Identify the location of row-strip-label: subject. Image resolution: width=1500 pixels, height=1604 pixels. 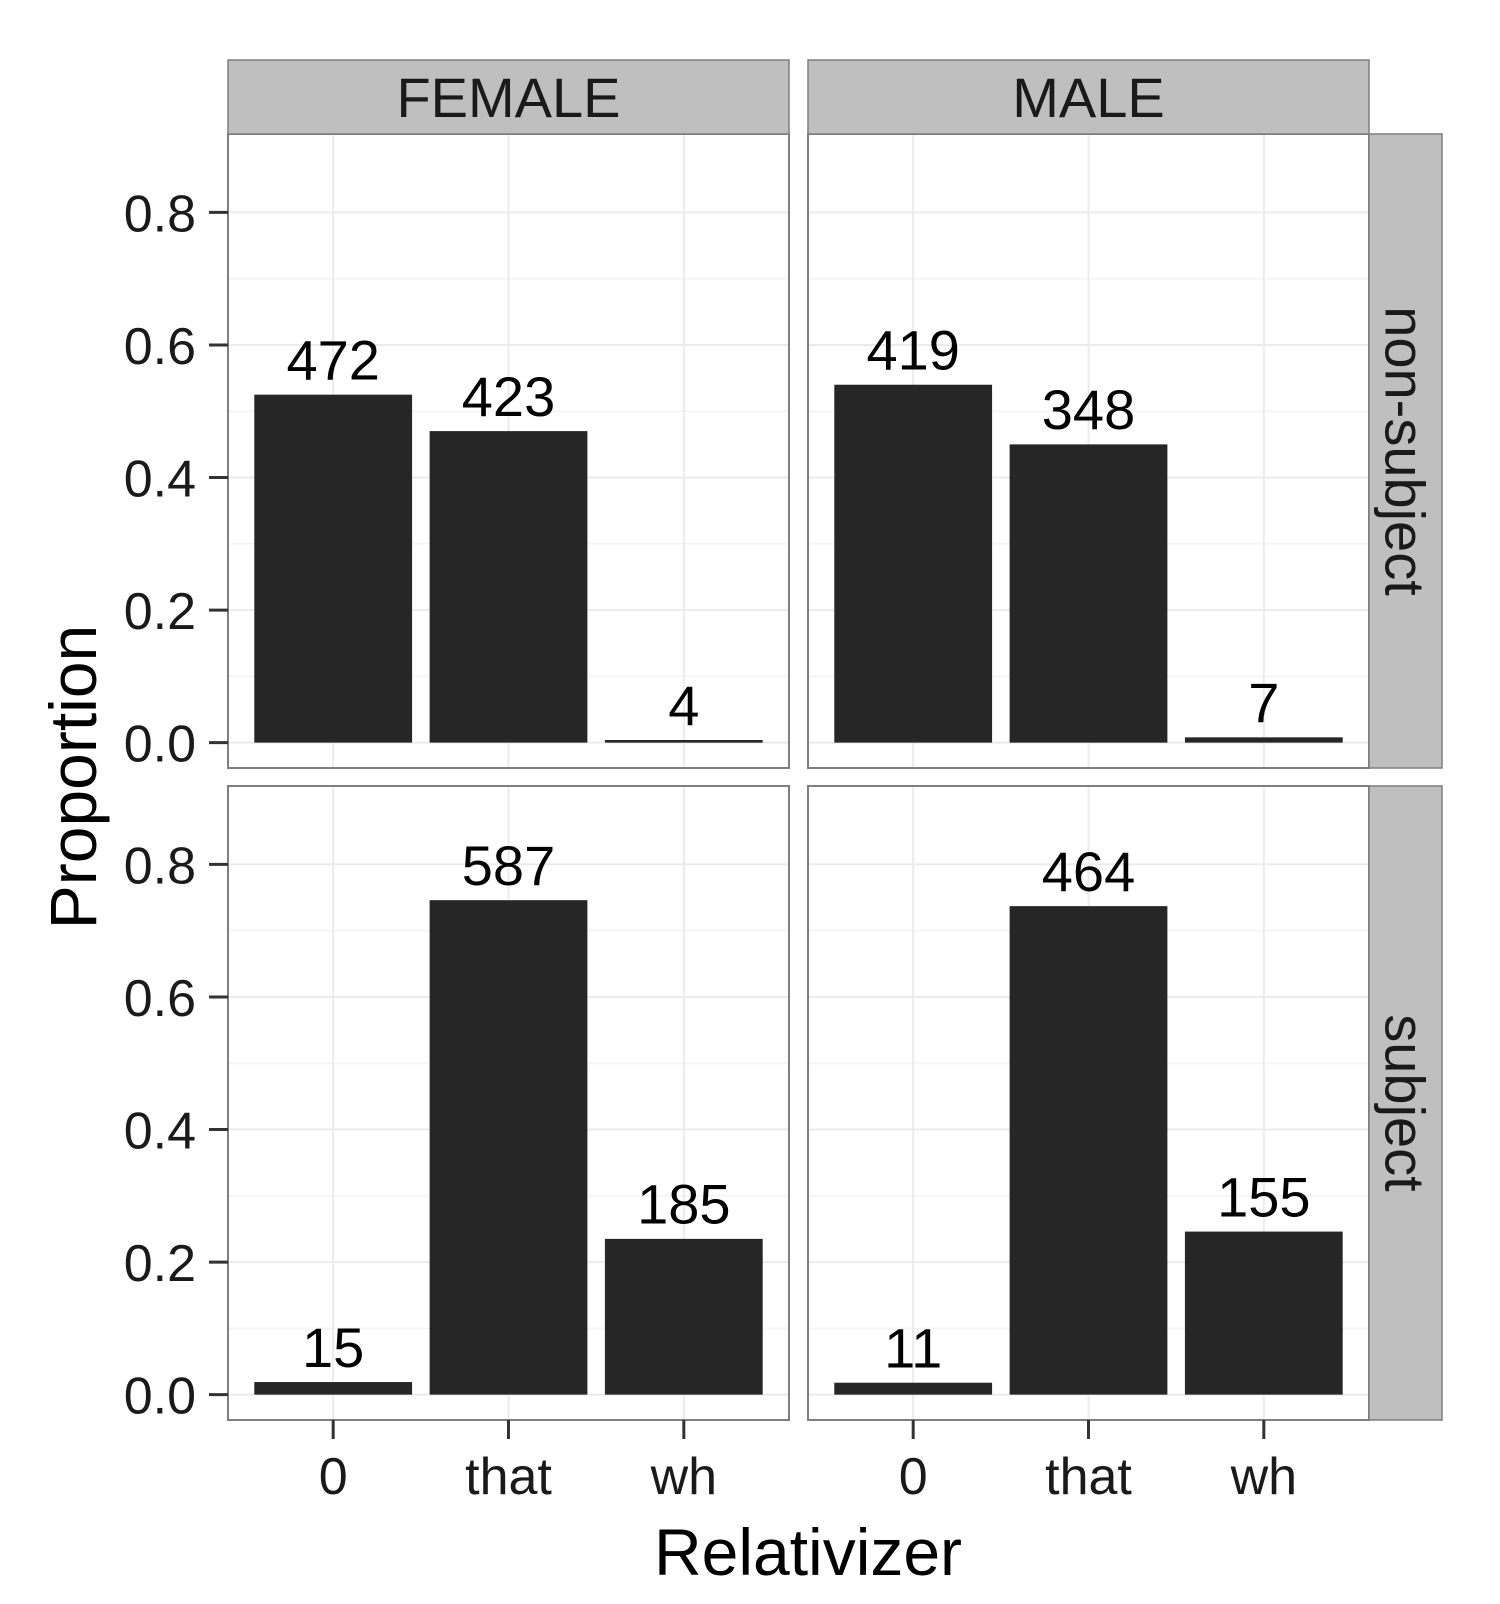
(1405, 1103).